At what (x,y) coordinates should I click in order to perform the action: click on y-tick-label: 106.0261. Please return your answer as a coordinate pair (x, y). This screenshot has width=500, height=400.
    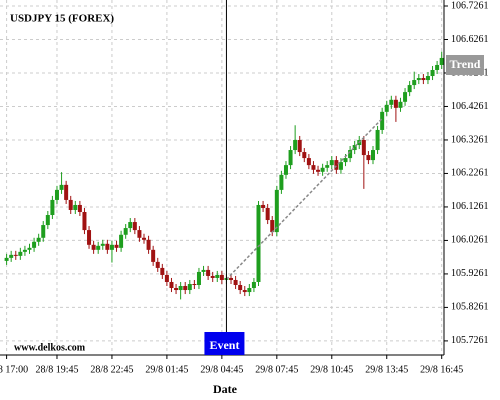
    Looking at the image, I should click on (470, 240).